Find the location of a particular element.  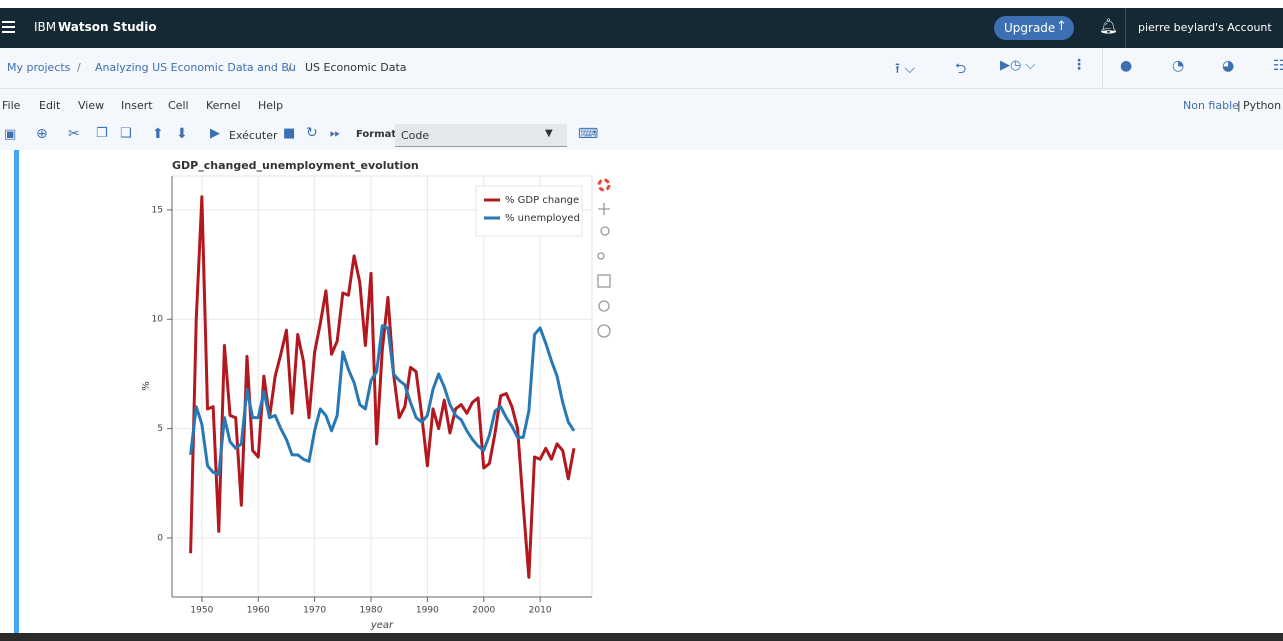

legend-label: % unemployed is located at coordinates (542, 218).